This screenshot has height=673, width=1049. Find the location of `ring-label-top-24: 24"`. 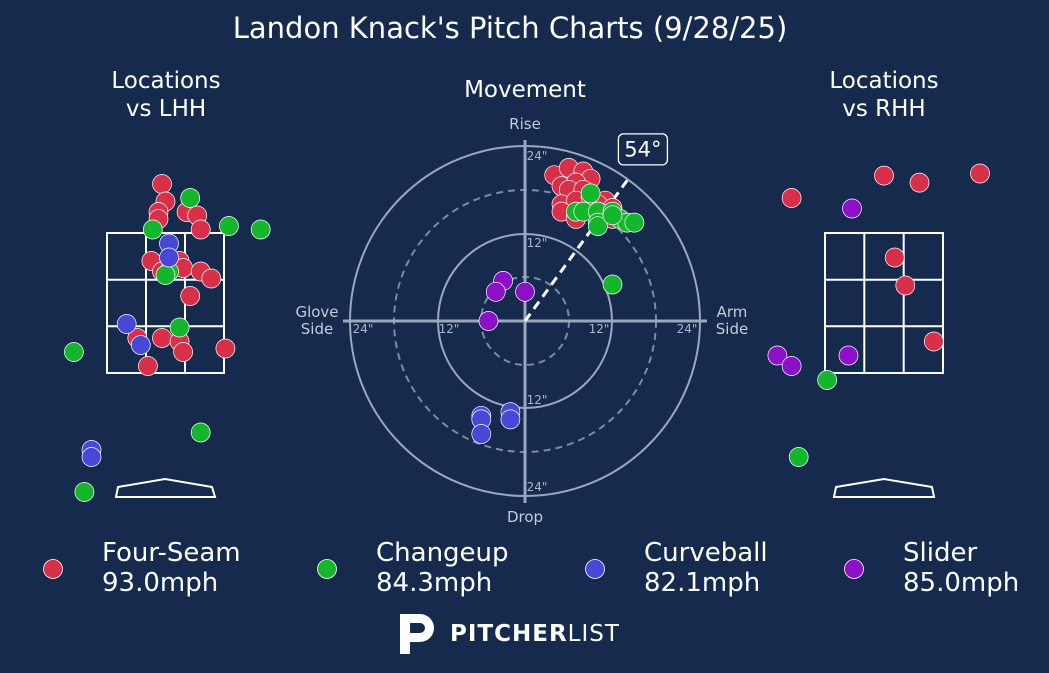

ring-label-top-24: 24" is located at coordinates (537, 156).